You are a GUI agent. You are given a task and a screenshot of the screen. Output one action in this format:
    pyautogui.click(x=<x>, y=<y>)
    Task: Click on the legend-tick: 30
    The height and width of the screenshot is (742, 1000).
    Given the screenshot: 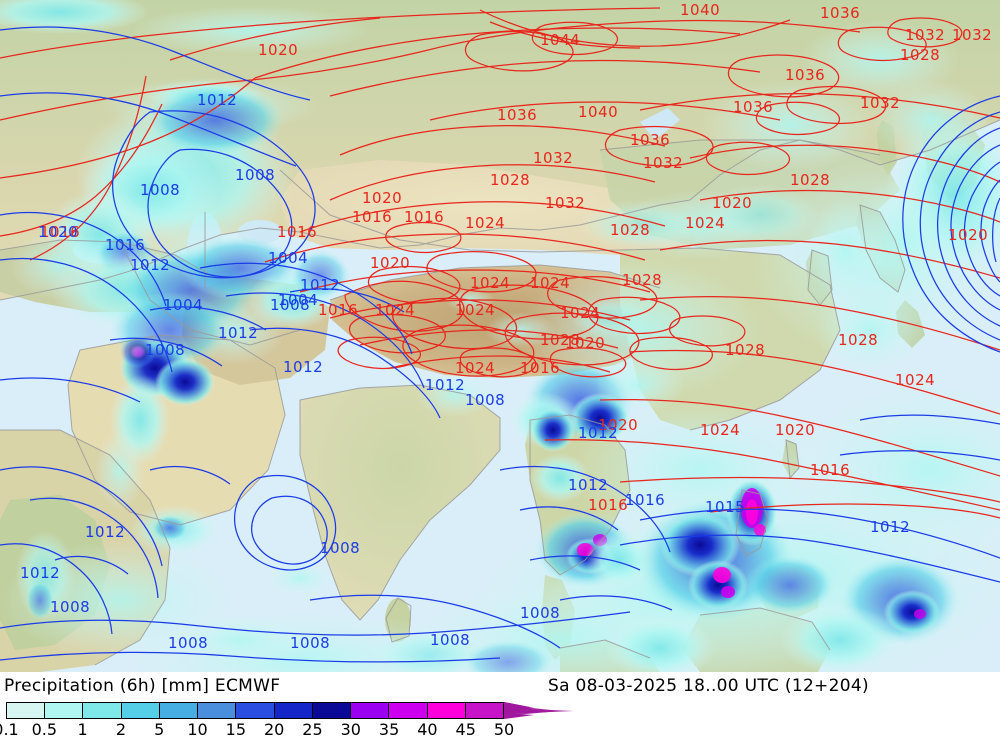 What is the action you would take?
    pyautogui.click(x=350, y=729)
    